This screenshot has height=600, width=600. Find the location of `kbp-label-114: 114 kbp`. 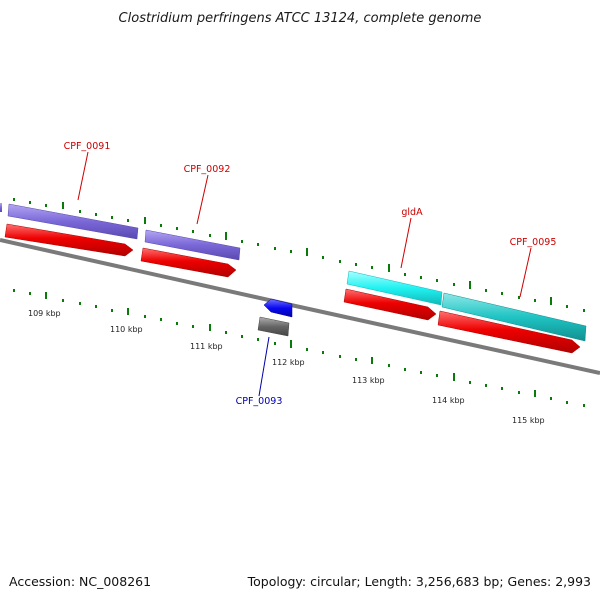

kbp-label-114: 114 kbp is located at coordinates (448, 400).